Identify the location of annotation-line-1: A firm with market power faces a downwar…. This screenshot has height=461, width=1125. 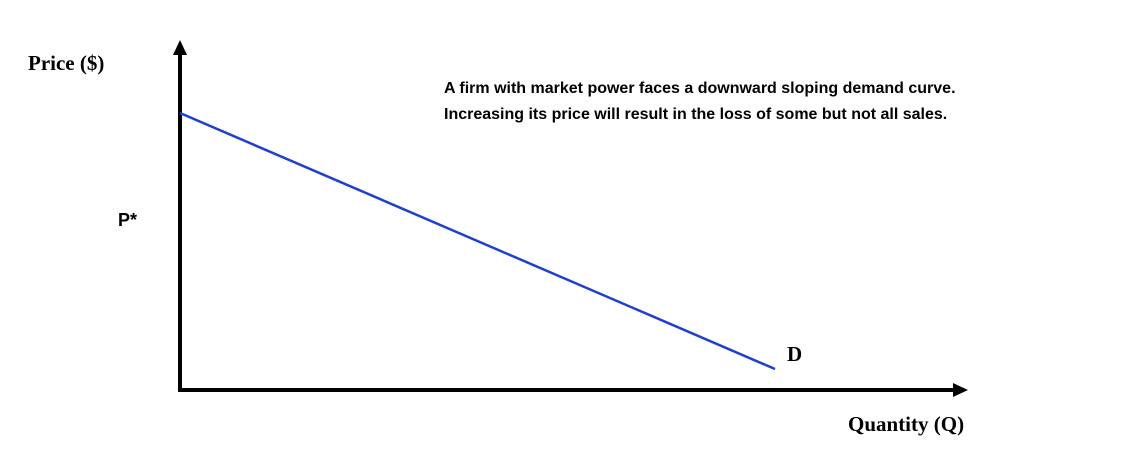
(700, 88).